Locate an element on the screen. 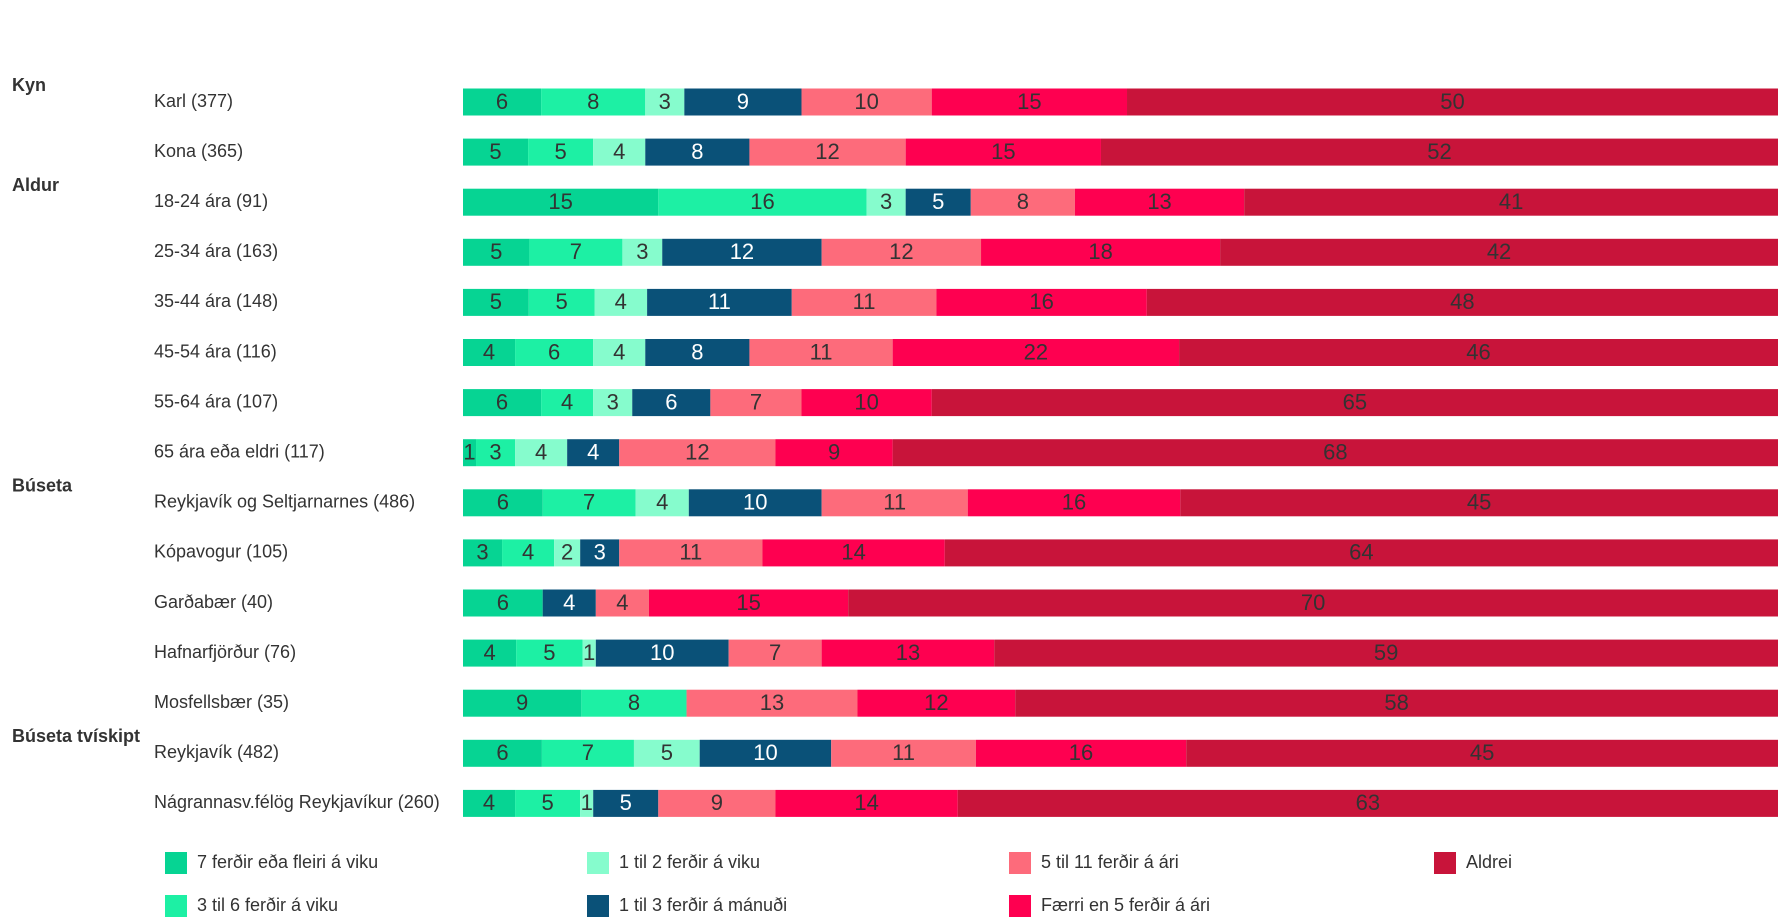 This screenshot has width=1778, height=917. value-label: 2 is located at coordinates (567, 552).